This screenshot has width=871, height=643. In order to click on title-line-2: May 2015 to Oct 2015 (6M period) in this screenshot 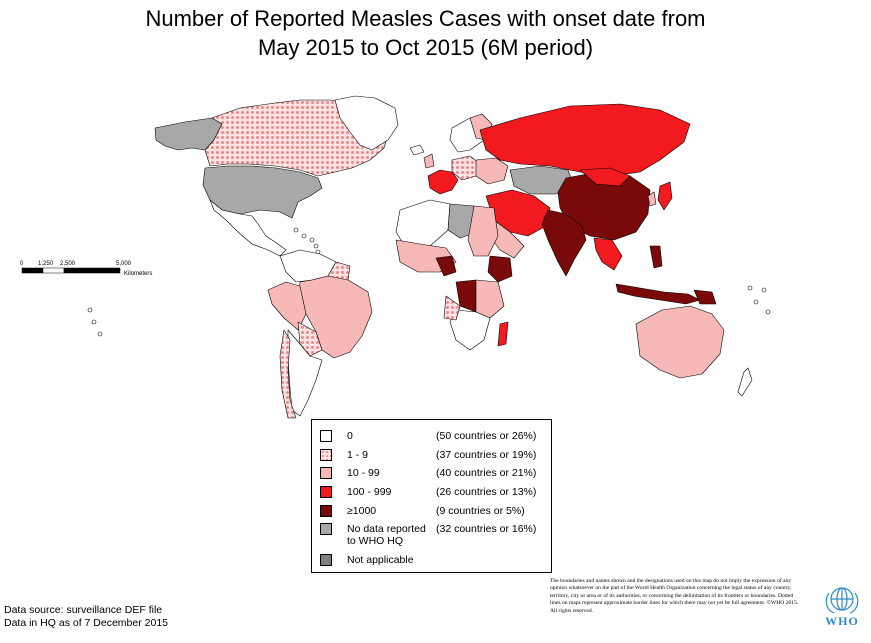, I will do `click(425, 47)`.